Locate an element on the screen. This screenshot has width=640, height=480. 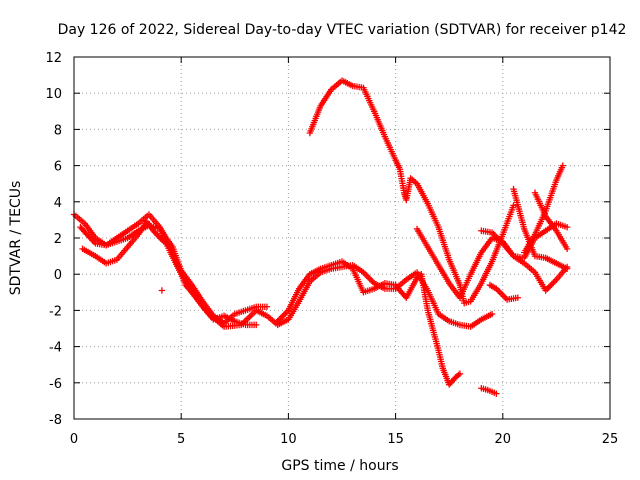
y-tick-label: 8 is located at coordinates (58, 130).